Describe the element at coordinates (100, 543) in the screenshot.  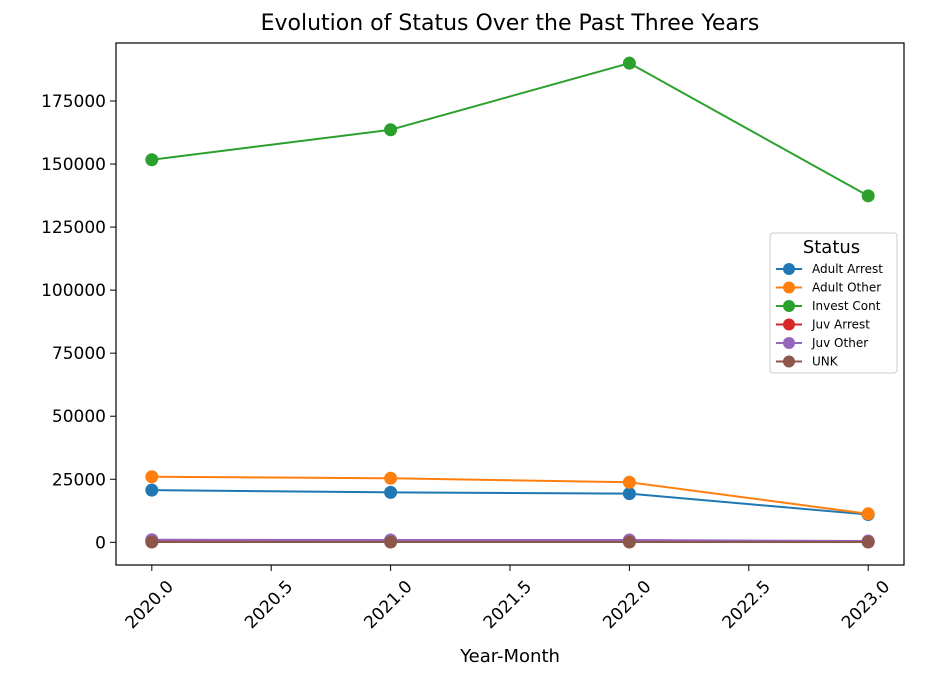
I see `y-tick-label: 0` at that location.